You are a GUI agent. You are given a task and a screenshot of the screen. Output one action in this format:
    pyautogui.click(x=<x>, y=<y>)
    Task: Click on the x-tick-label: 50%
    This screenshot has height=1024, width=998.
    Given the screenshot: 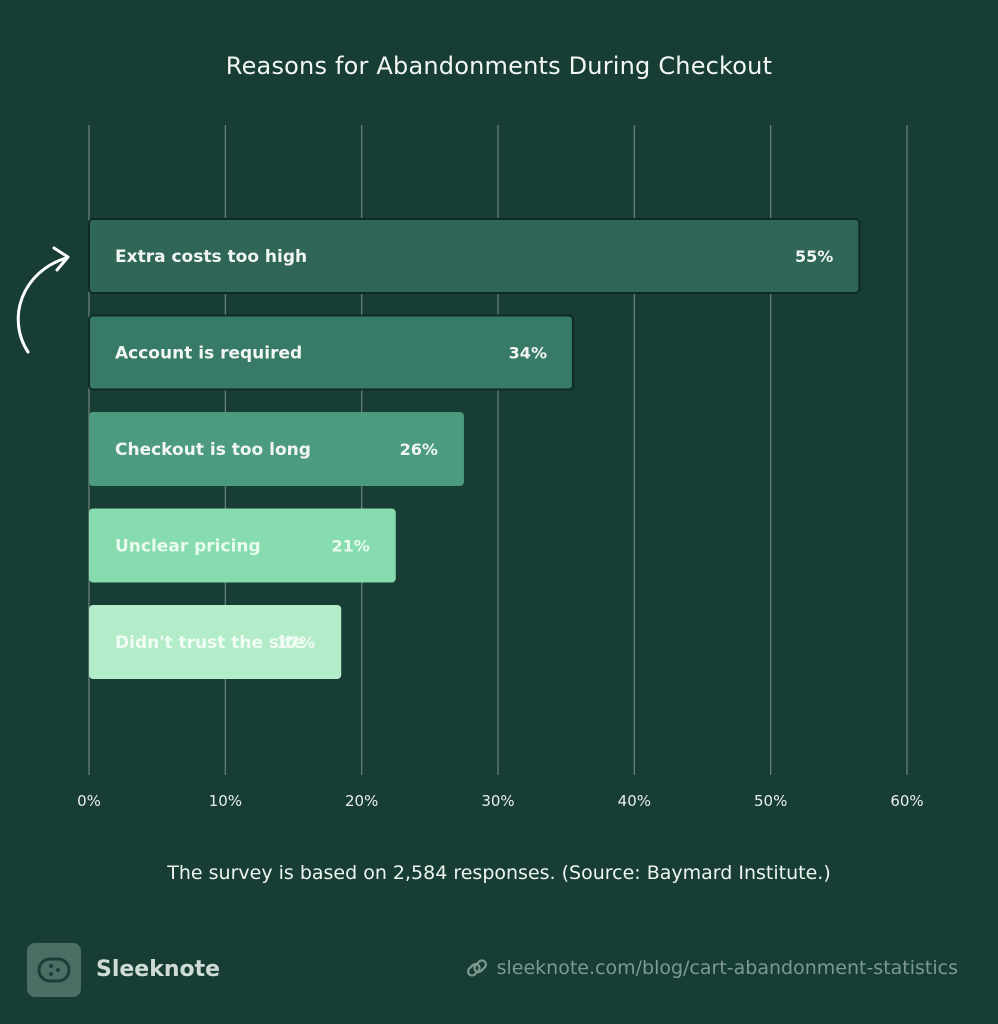 What is the action you would take?
    pyautogui.click(x=770, y=801)
    